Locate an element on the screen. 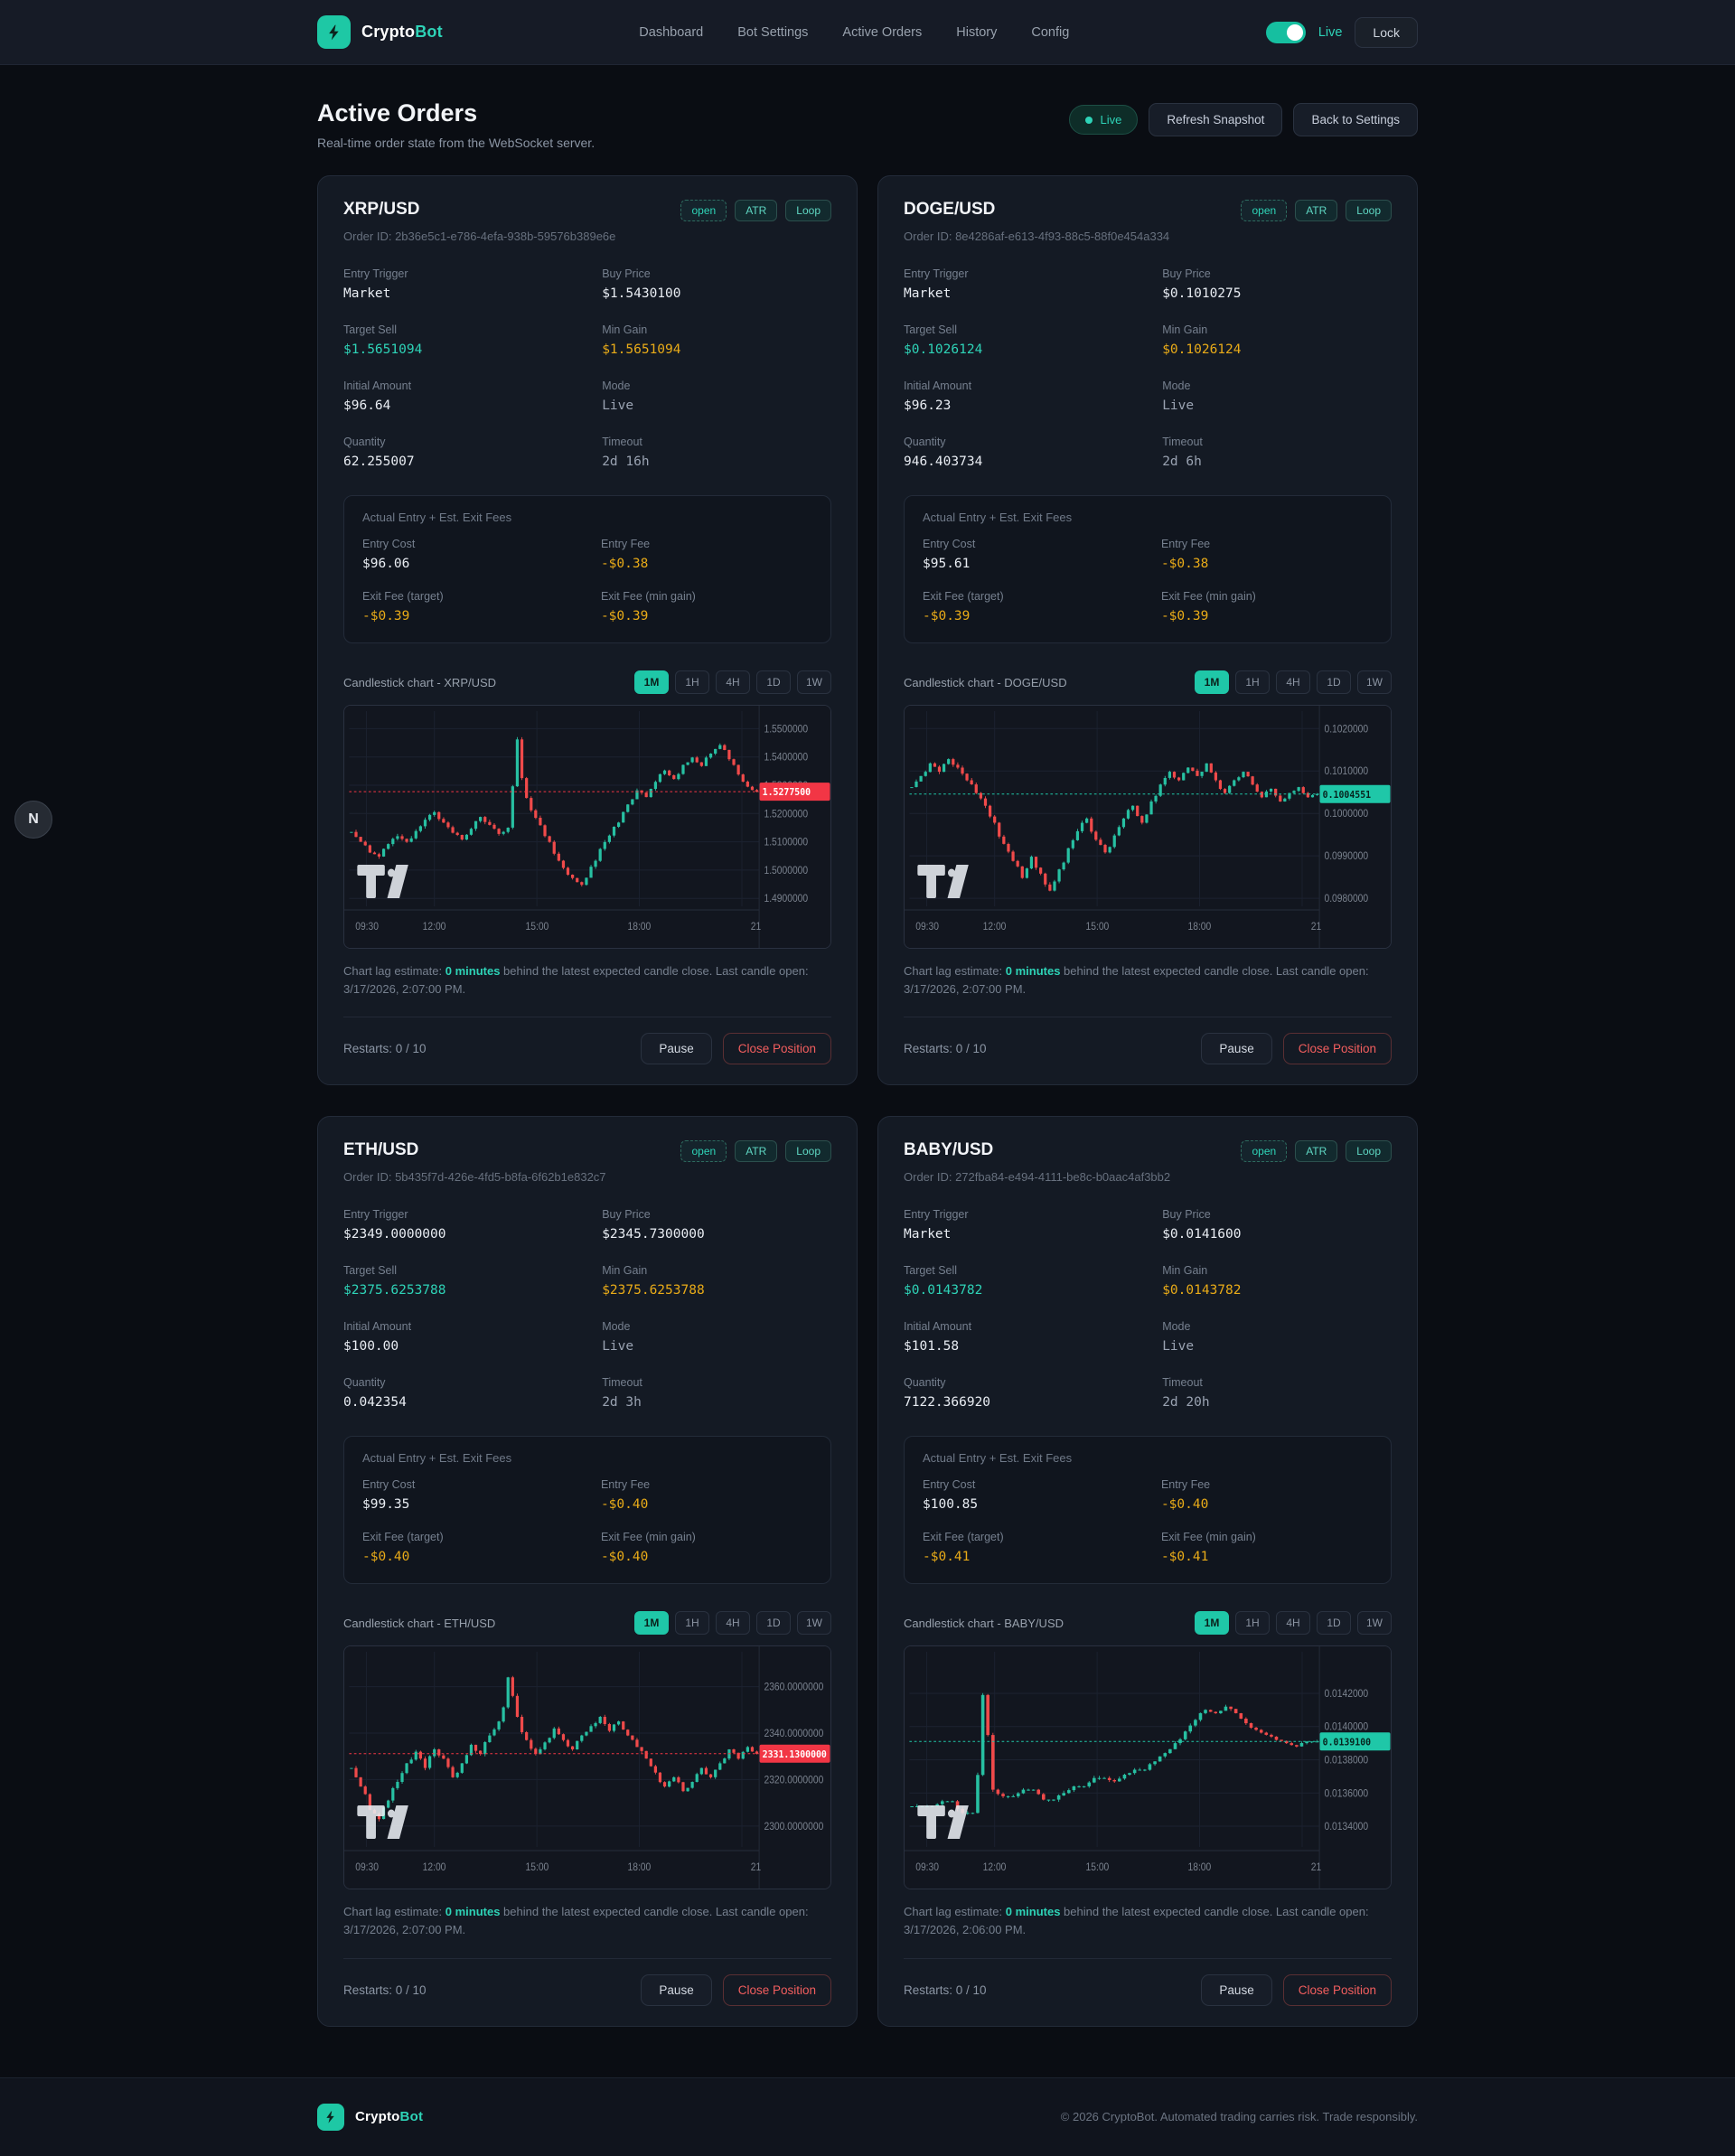 The height and width of the screenshot is (2156, 1735). back-to-settings-button: Back to Settings is located at coordinates (1356, 119).